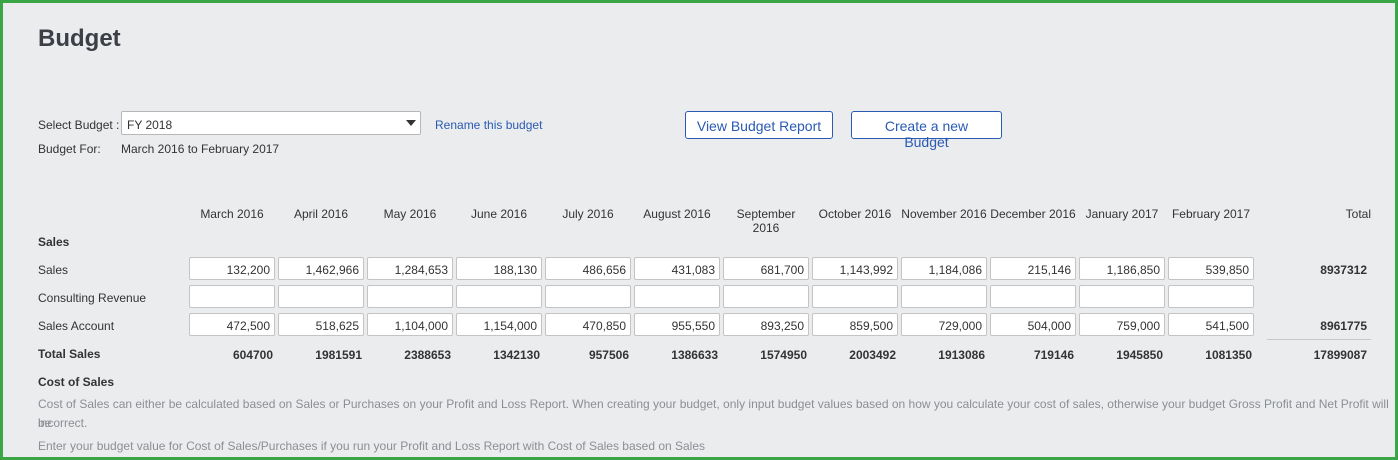  Describe the element at coordinates (200, 149) in the screenshot. I see `budget-for-value: March 2016 to February 2017` at that location.